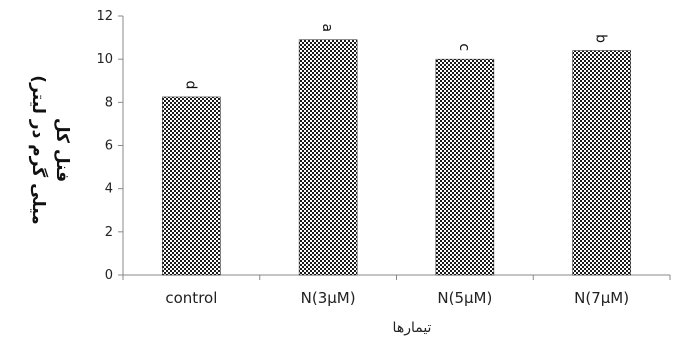 Image resolution: width=681 pixels, height=344 pixels. Describe the element at coordinates (50, 149) in the screenshot. I see `y-axis-title: فنل کل (میلی گرم در لیتر` at that location.